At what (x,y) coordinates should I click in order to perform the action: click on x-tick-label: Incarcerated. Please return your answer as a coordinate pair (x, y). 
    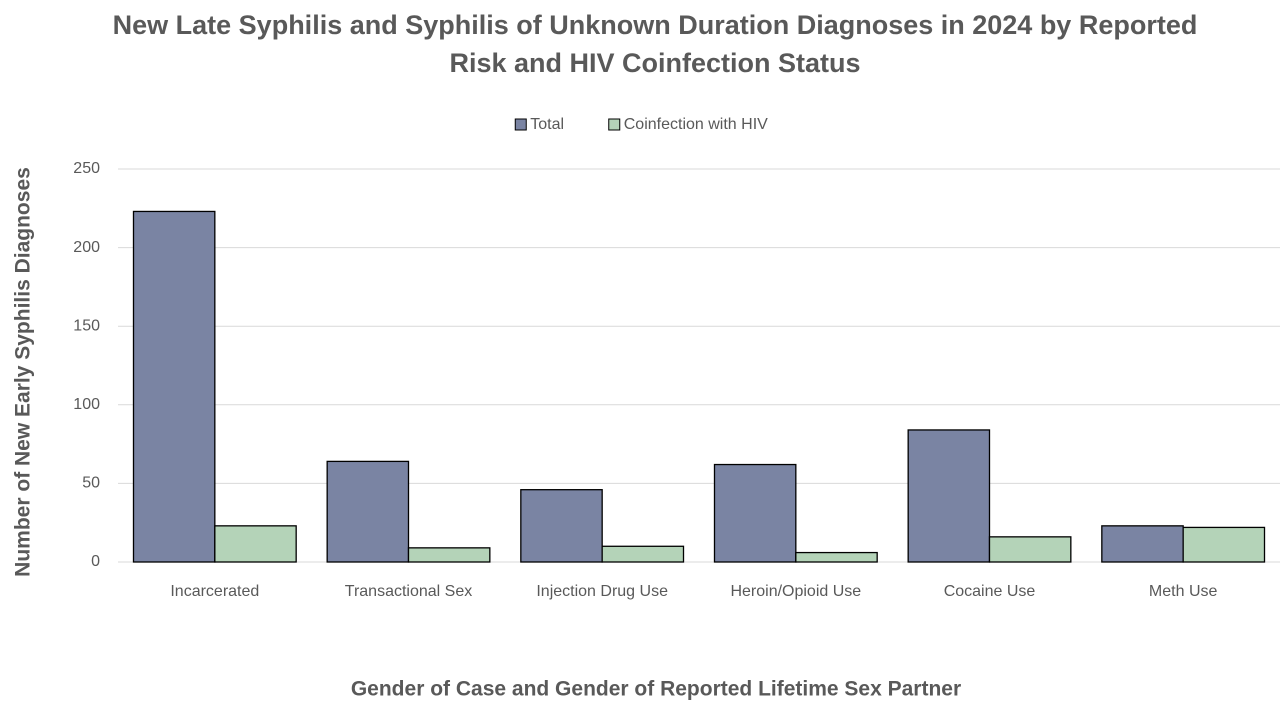
    Looking at the image, I should click on (214, 591).